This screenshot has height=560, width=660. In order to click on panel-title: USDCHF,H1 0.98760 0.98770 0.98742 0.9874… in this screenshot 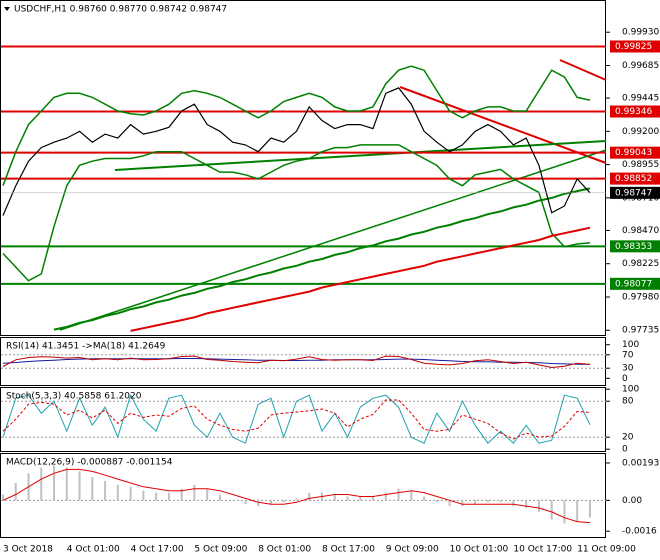, I will do `click(120, 10)`.